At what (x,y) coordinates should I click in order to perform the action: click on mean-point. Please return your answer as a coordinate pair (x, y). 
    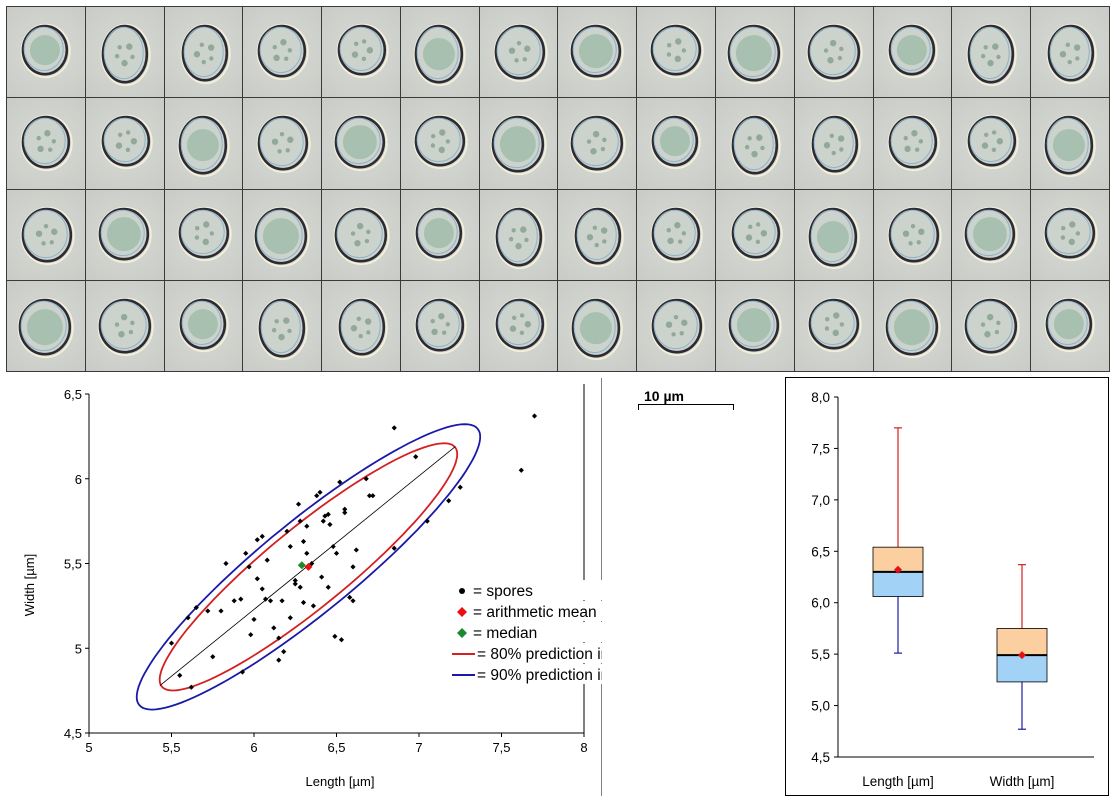
    Looking at the image, I should click on (308, 566).